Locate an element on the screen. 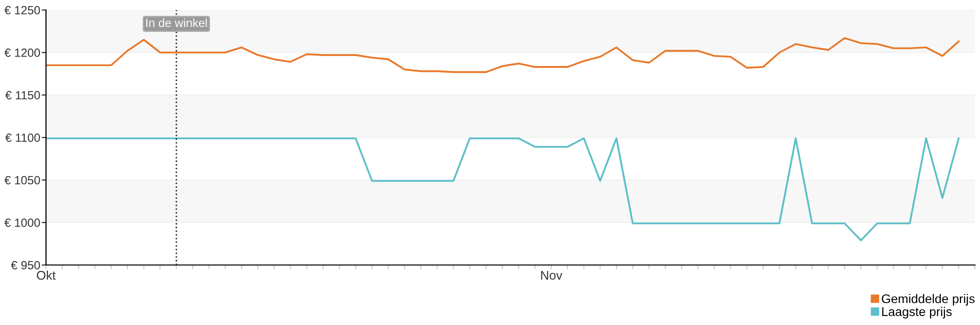 This screenshot has width=980, height=325. y-tick-label: € 1150 is located at coordinates (22, 95).